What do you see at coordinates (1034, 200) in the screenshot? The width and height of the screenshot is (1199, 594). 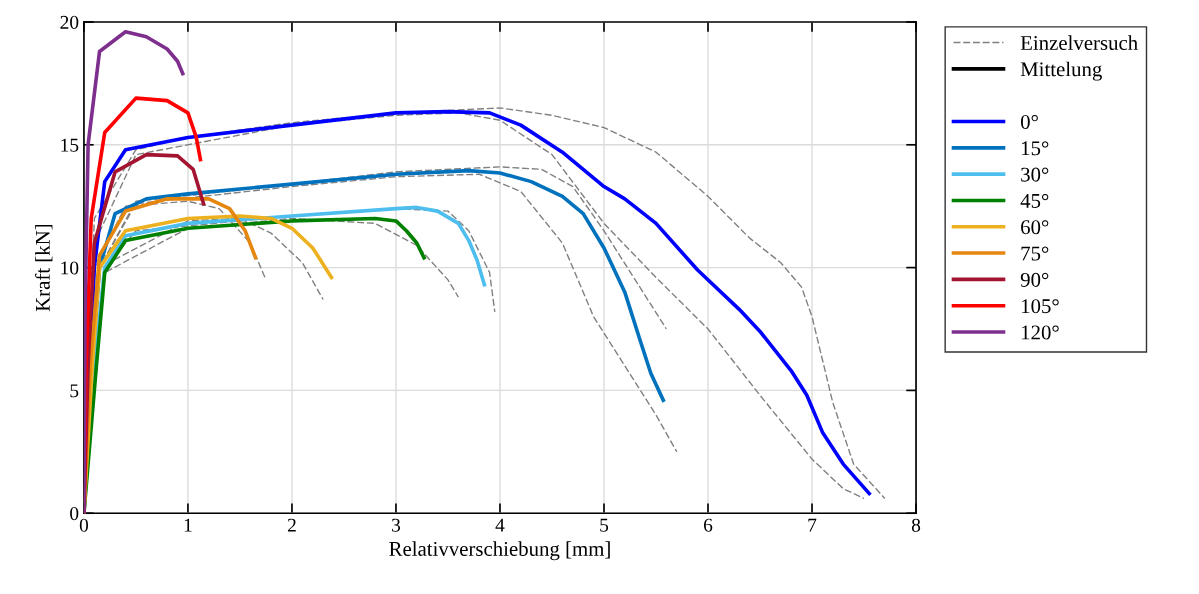 I see `legend-label: 45°` at bounding box center [1034, 200].